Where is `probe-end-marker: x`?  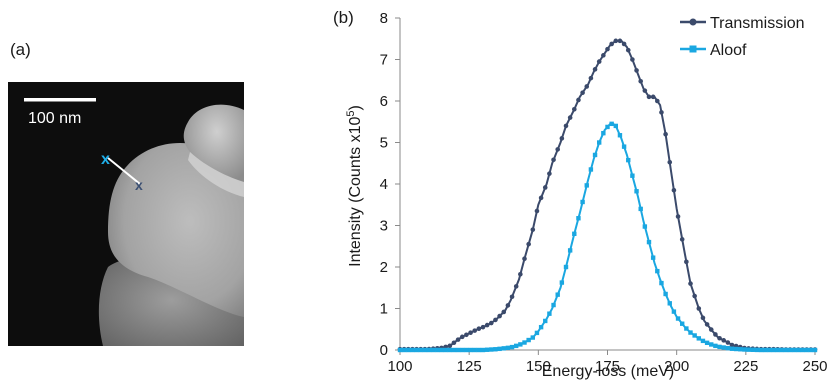
probe-end-marker: x is located at coordinates (139, 185).